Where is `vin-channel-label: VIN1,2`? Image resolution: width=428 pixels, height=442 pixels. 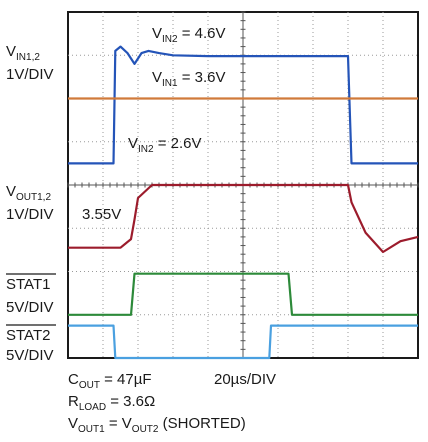
vin-channel-label: VIN1,2 is located at coordinates (23, 53).